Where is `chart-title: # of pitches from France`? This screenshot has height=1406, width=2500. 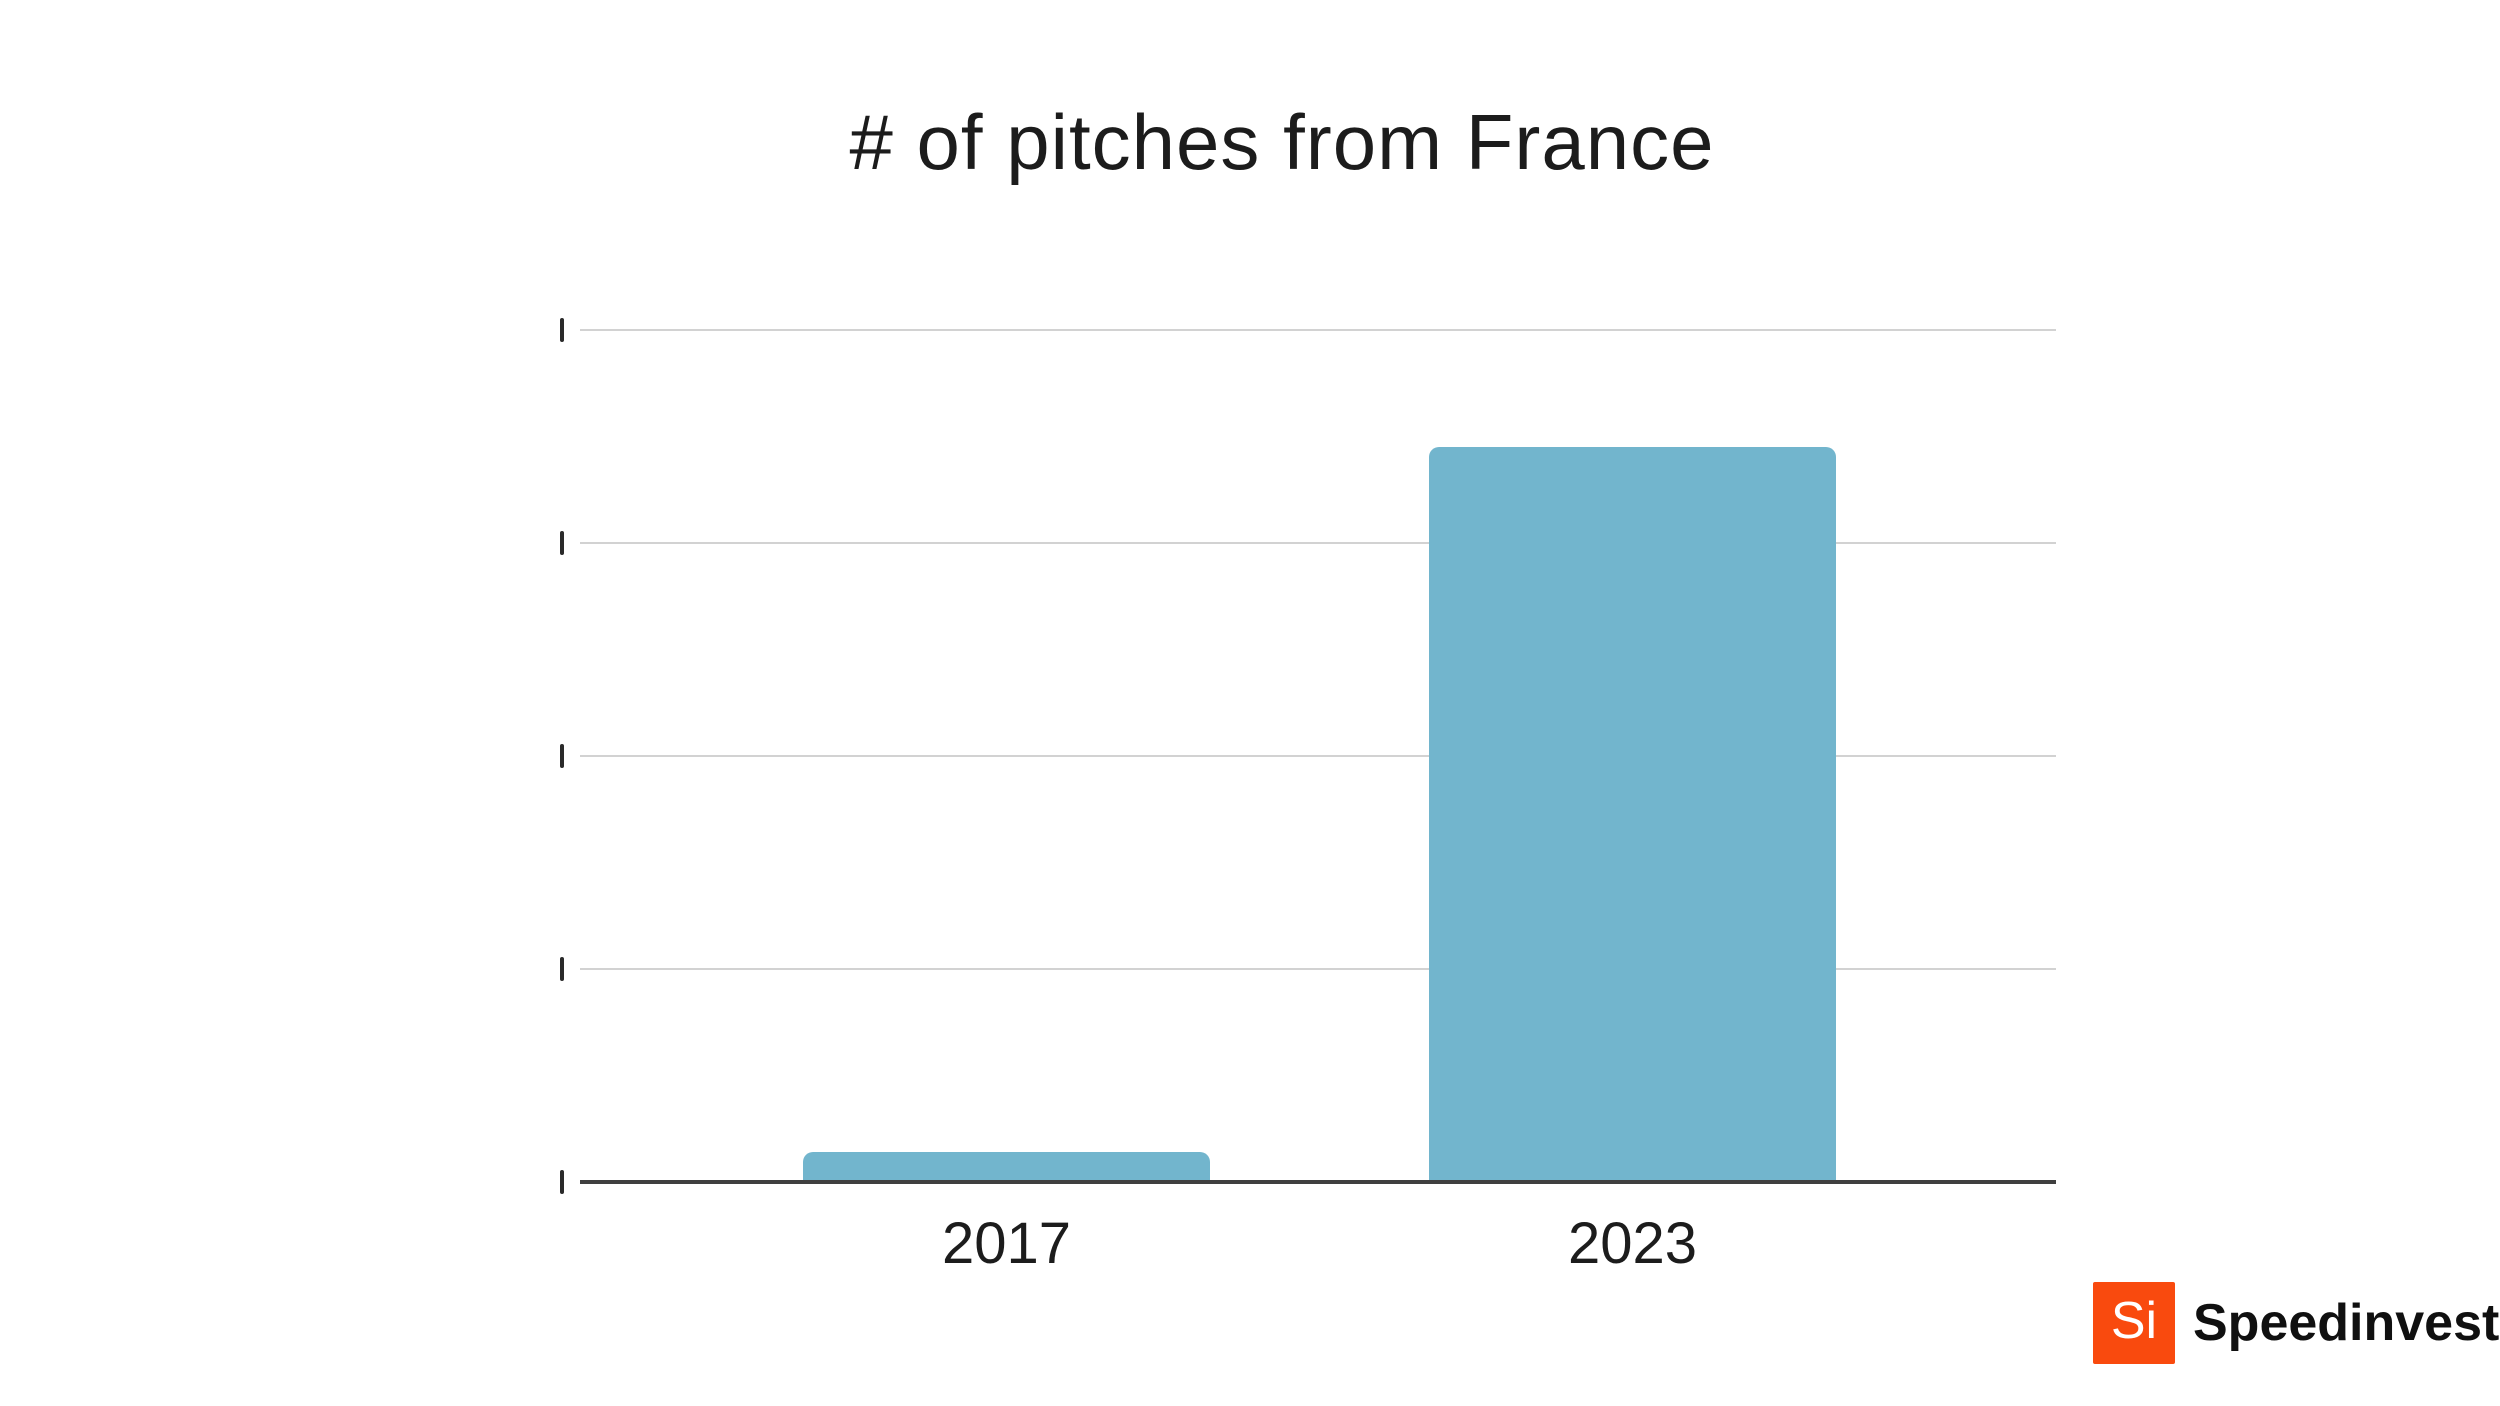
chart-title: # of pitches from France is located at coordinates (1282, 142).